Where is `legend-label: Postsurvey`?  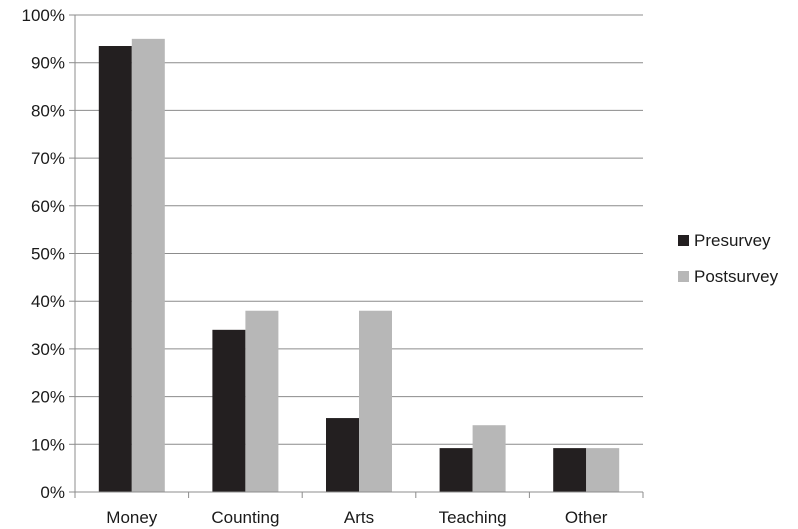 legend-label: Postsurvey is located at coordinates (736, 276).